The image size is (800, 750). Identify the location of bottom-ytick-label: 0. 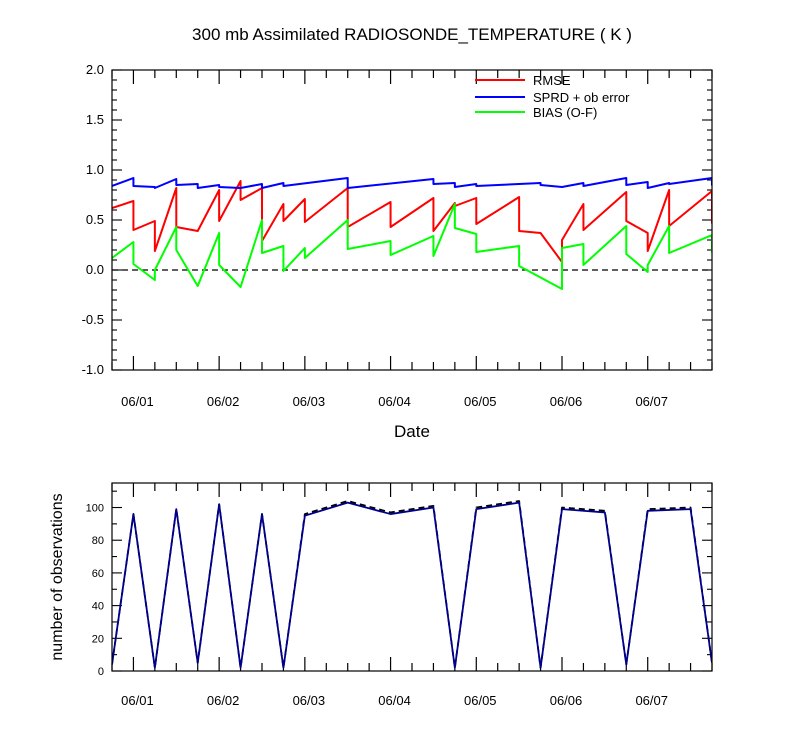
(101, 672).